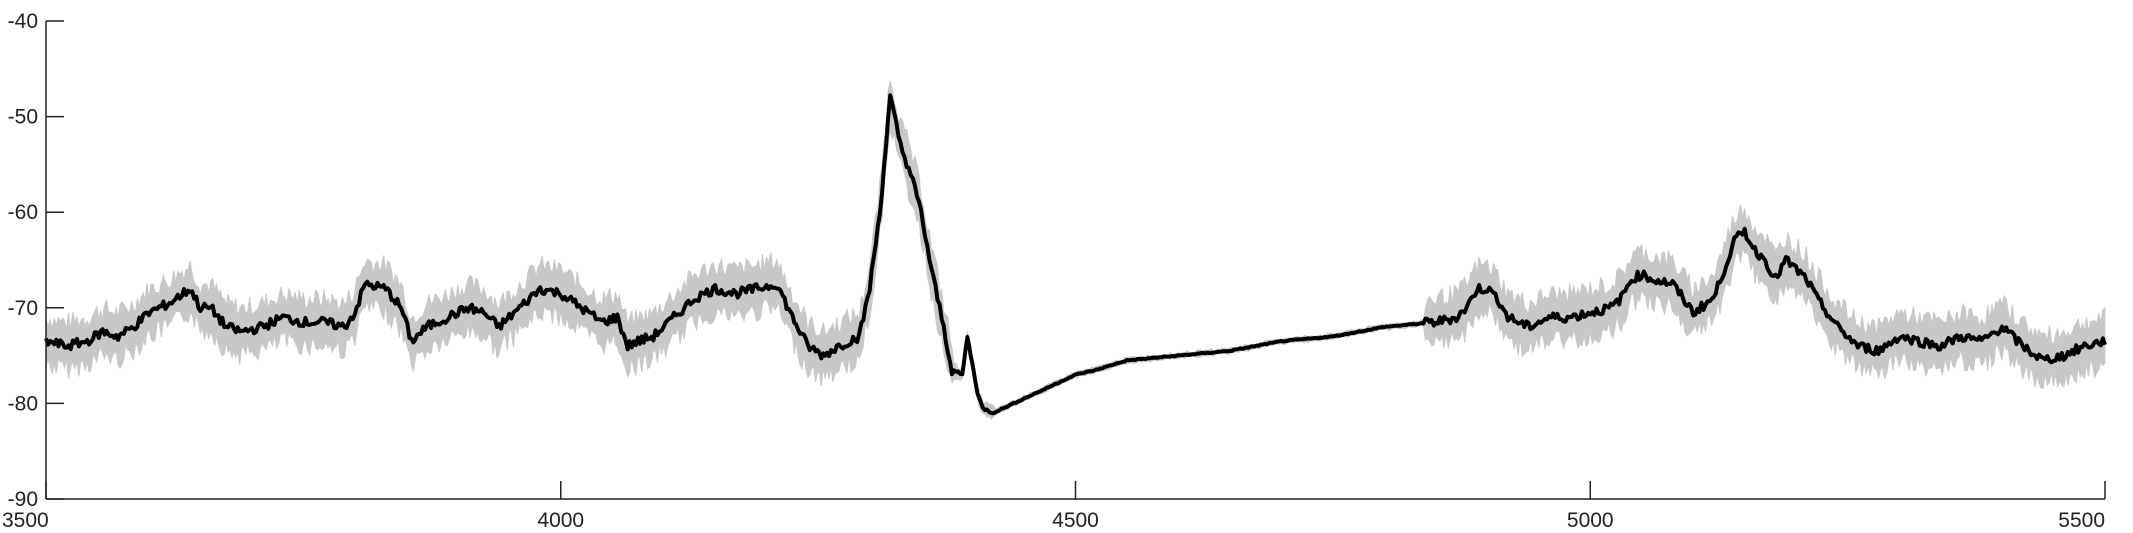 This screenshot has height=533, width=2133. Describe the element at coordinates (1075, 520) in the screenshot. I see `x-tick-label: 4500` at that location.